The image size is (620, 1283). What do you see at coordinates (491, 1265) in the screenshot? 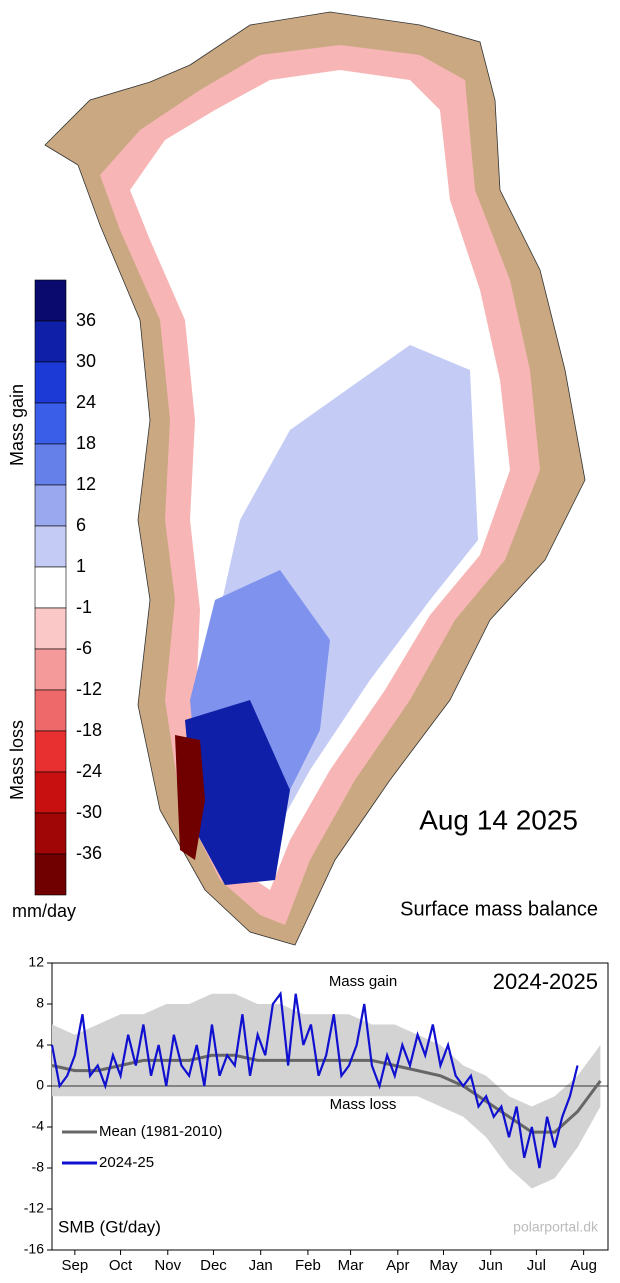
I see `x-tick-label: Jun` at bounding box center [491, 1265].